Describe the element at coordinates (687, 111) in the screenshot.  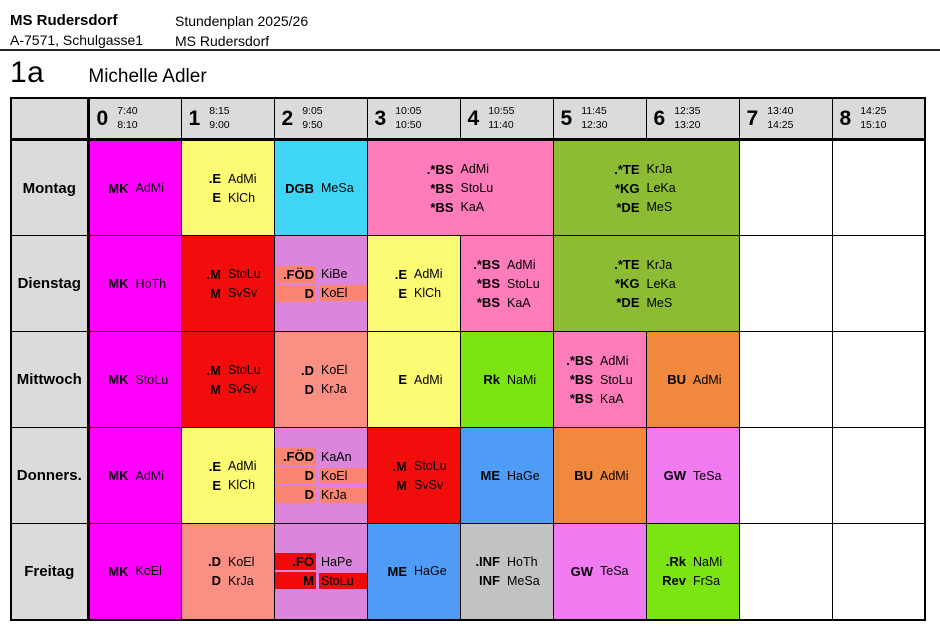
I see `period-start-time: 12:35` at that location.